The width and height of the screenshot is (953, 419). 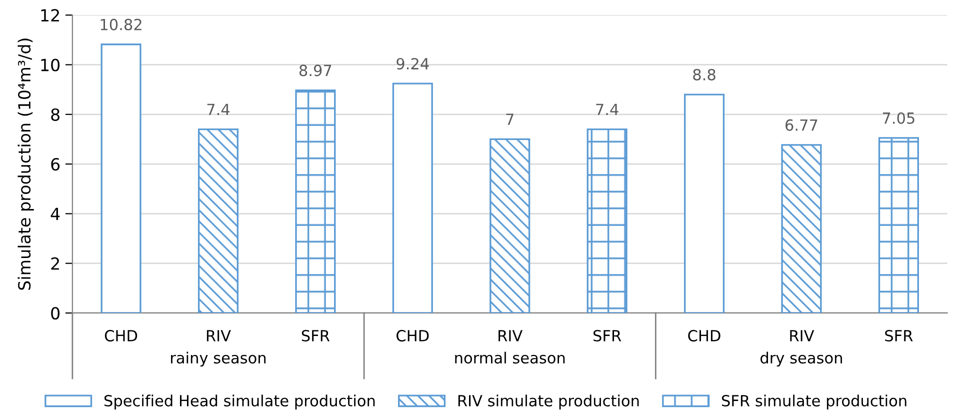 I want to click on y-tick-label: 10, so click(x=50, y=65).